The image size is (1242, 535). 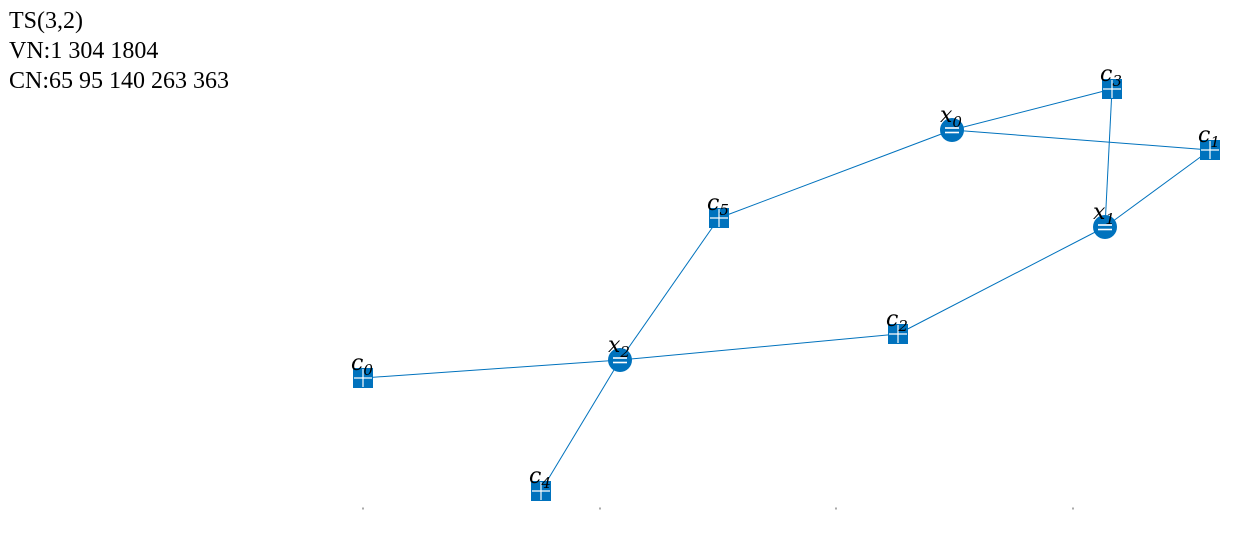 What do you see at coordinates (1111, 76) in the screenshot?
I see `node-label-c3: c3` at bounding box center [1111, 76].